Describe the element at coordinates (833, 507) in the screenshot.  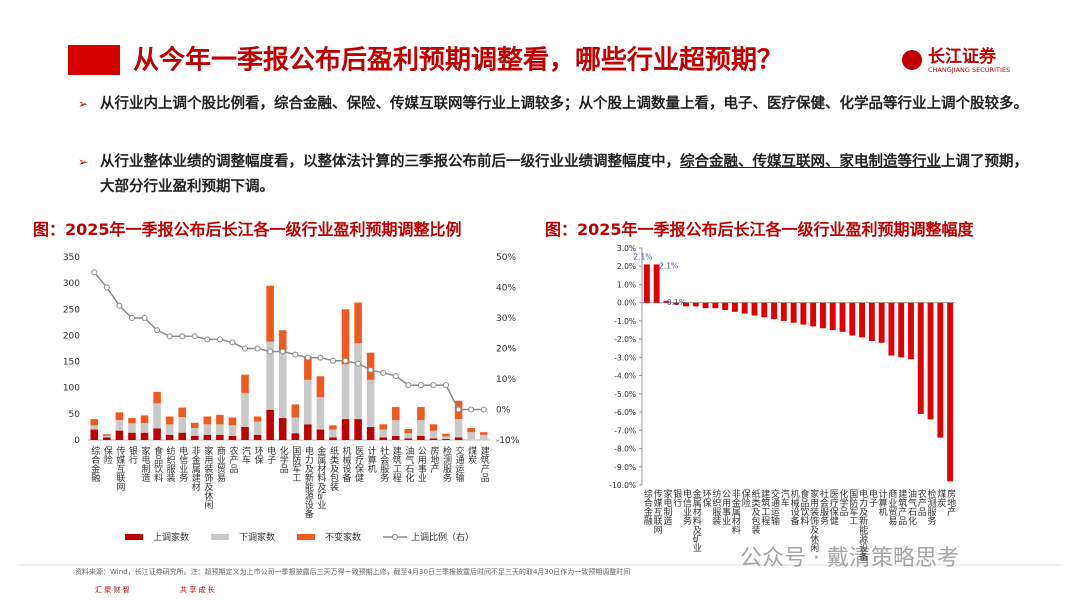
I see `x-tick-label: 医疗保健` at that location.